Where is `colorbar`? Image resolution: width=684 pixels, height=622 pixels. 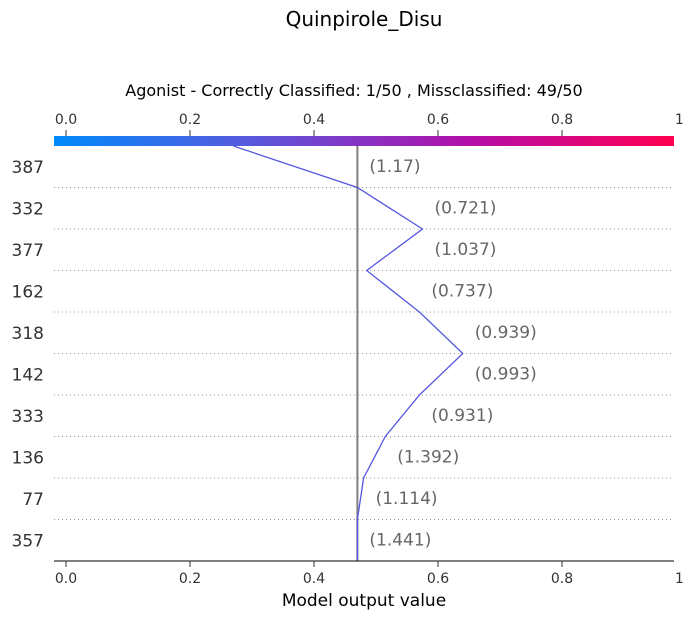 colorbar is located at coordinates (364, 141).